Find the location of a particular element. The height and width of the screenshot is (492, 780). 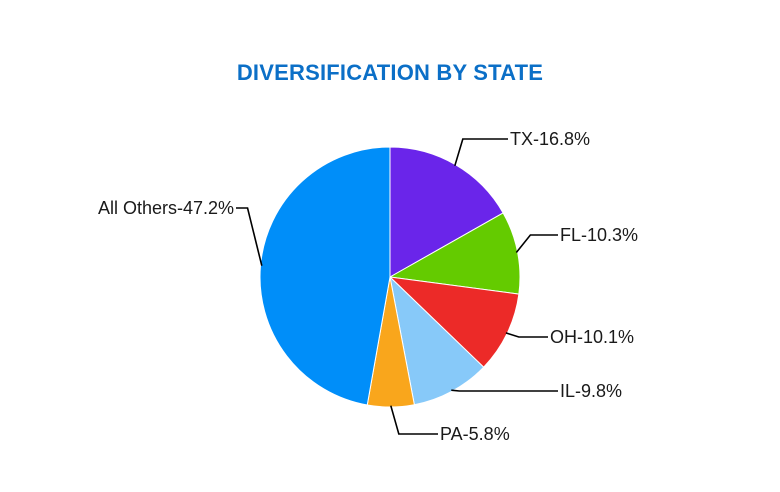

leader-line-oh is located at coordinates (526, 335).